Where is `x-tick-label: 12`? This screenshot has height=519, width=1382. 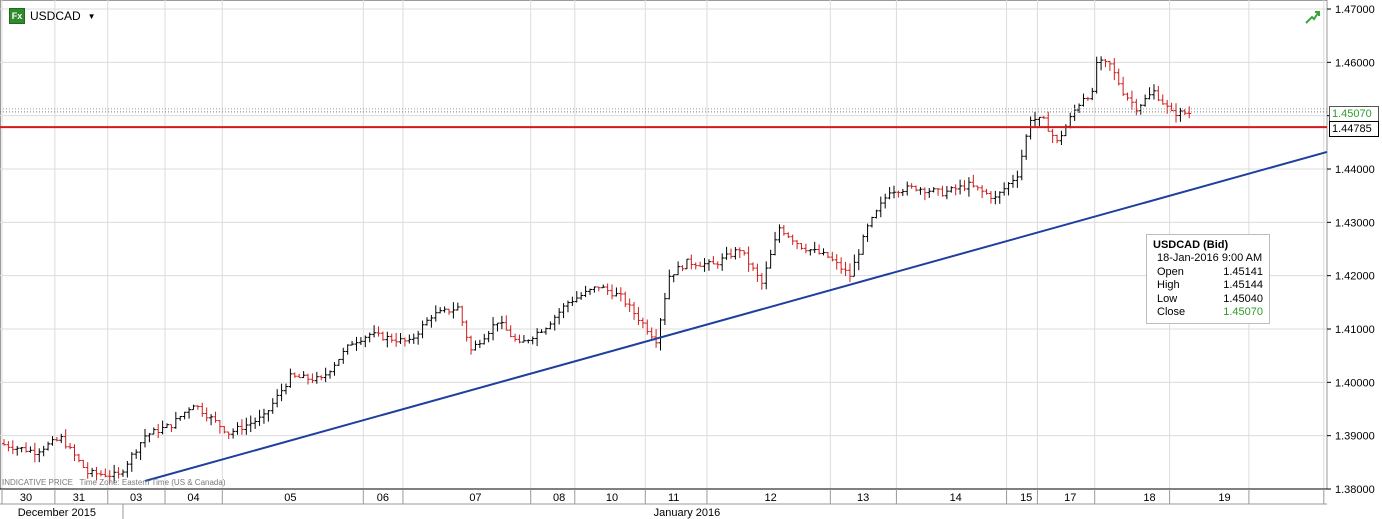 x-tick-label: 12 is located at coordinates (771, 498).